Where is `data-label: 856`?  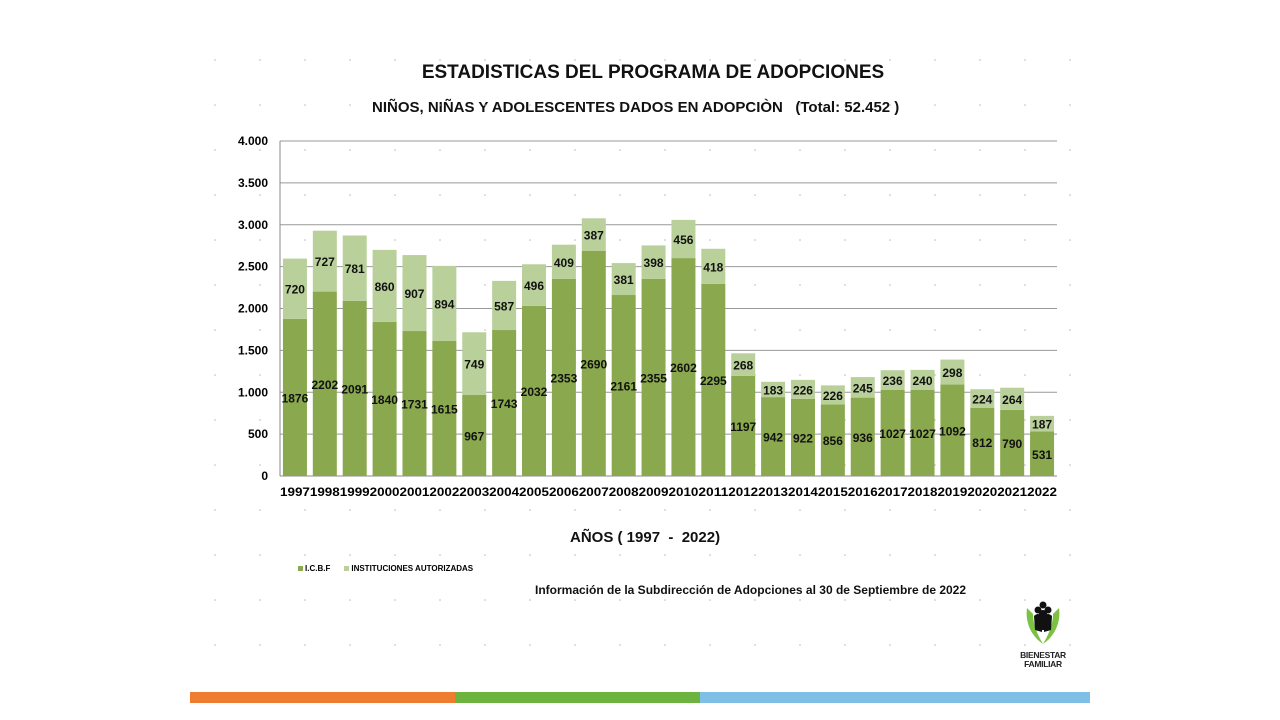 data-label: 856 is located at coordinates (833, 441).